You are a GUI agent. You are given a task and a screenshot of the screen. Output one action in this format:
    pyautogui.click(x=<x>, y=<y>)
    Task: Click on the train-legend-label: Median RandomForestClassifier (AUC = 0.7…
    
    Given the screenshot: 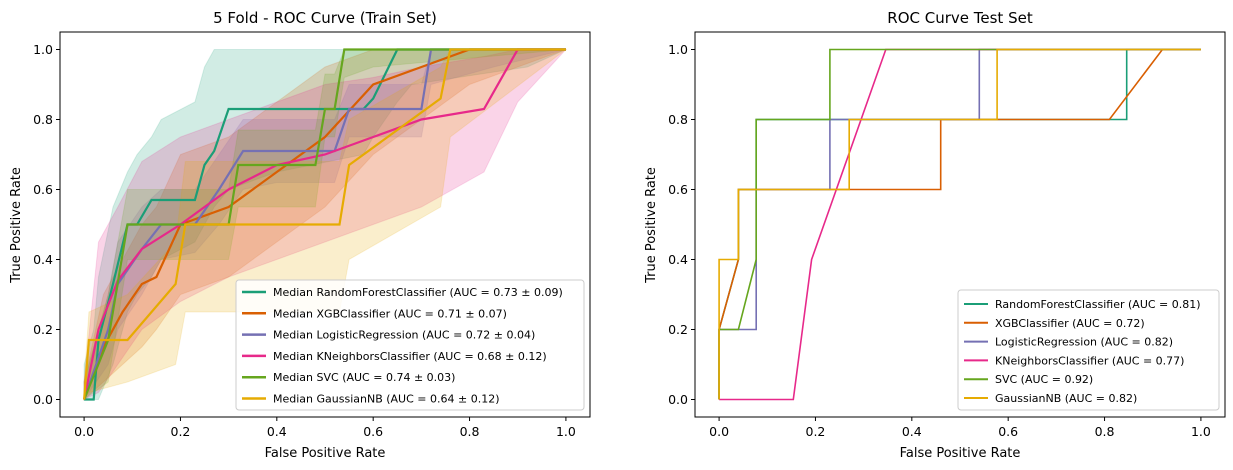 What is the action you would take?
    pyautogui.click(x=418, y=292)
    